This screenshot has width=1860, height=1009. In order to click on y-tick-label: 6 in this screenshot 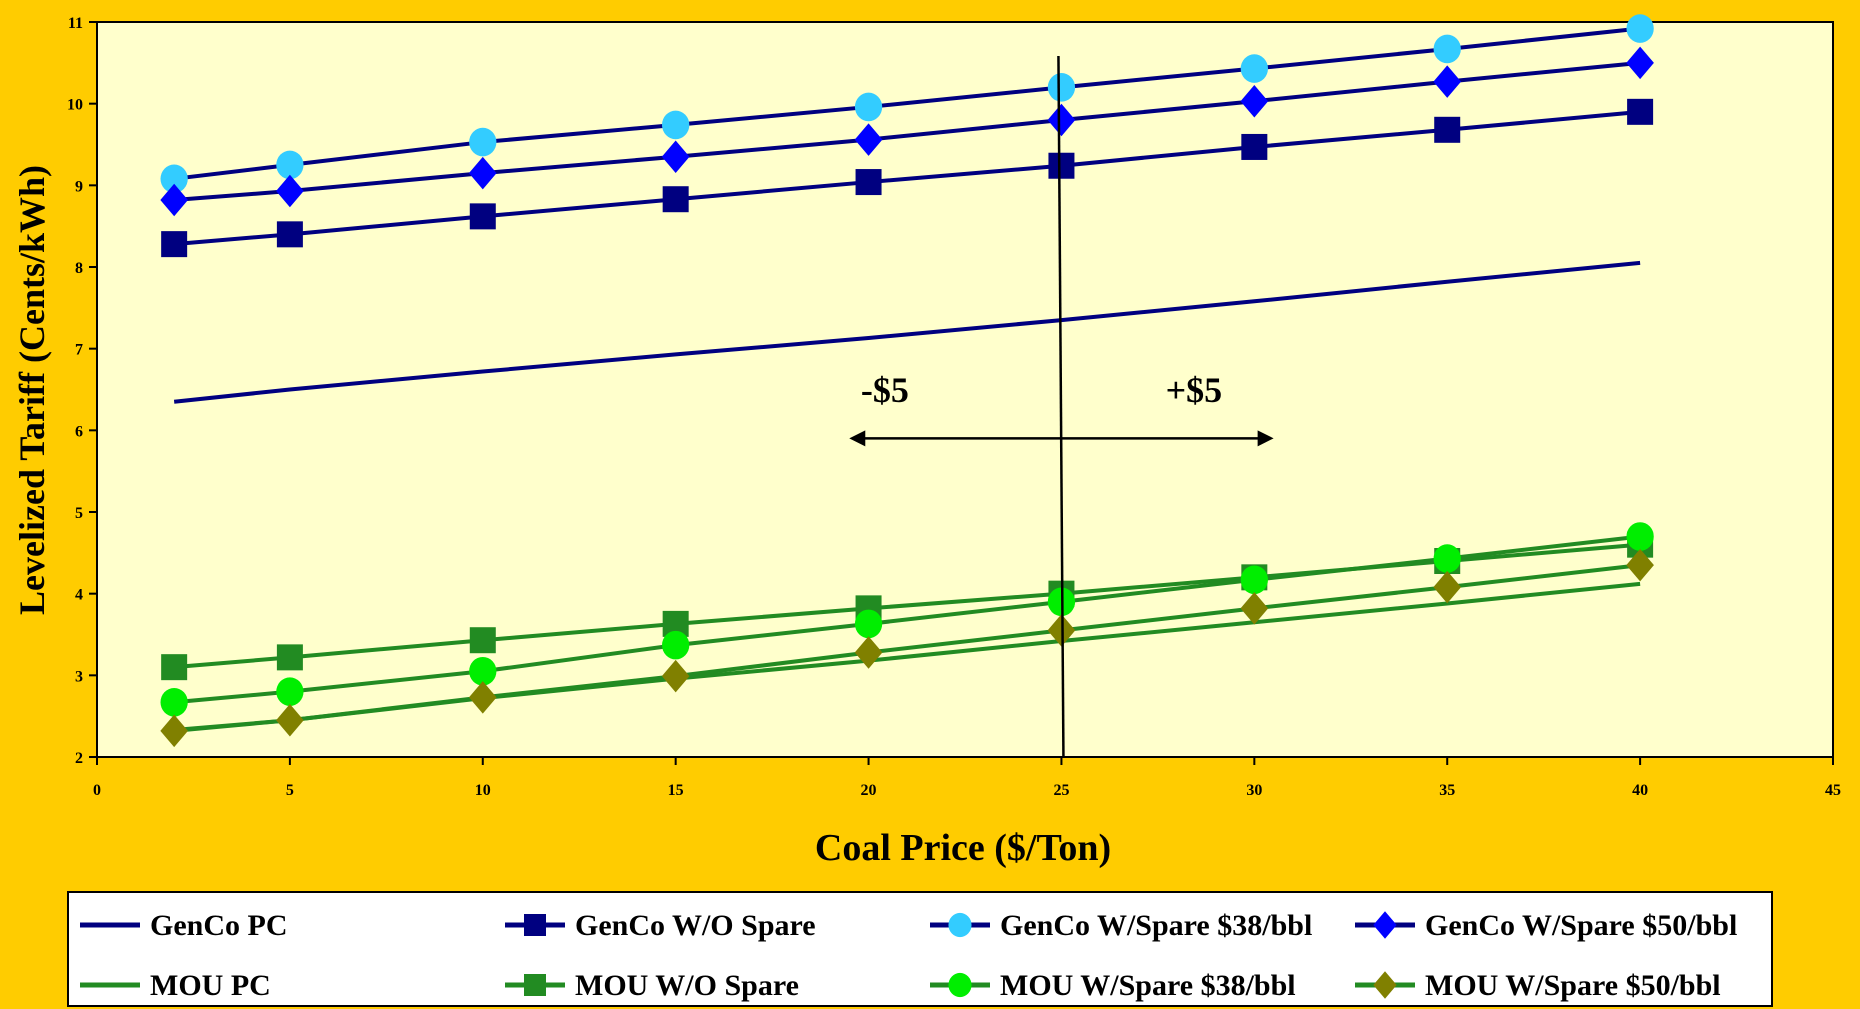, I will do `click(79, 431)`.